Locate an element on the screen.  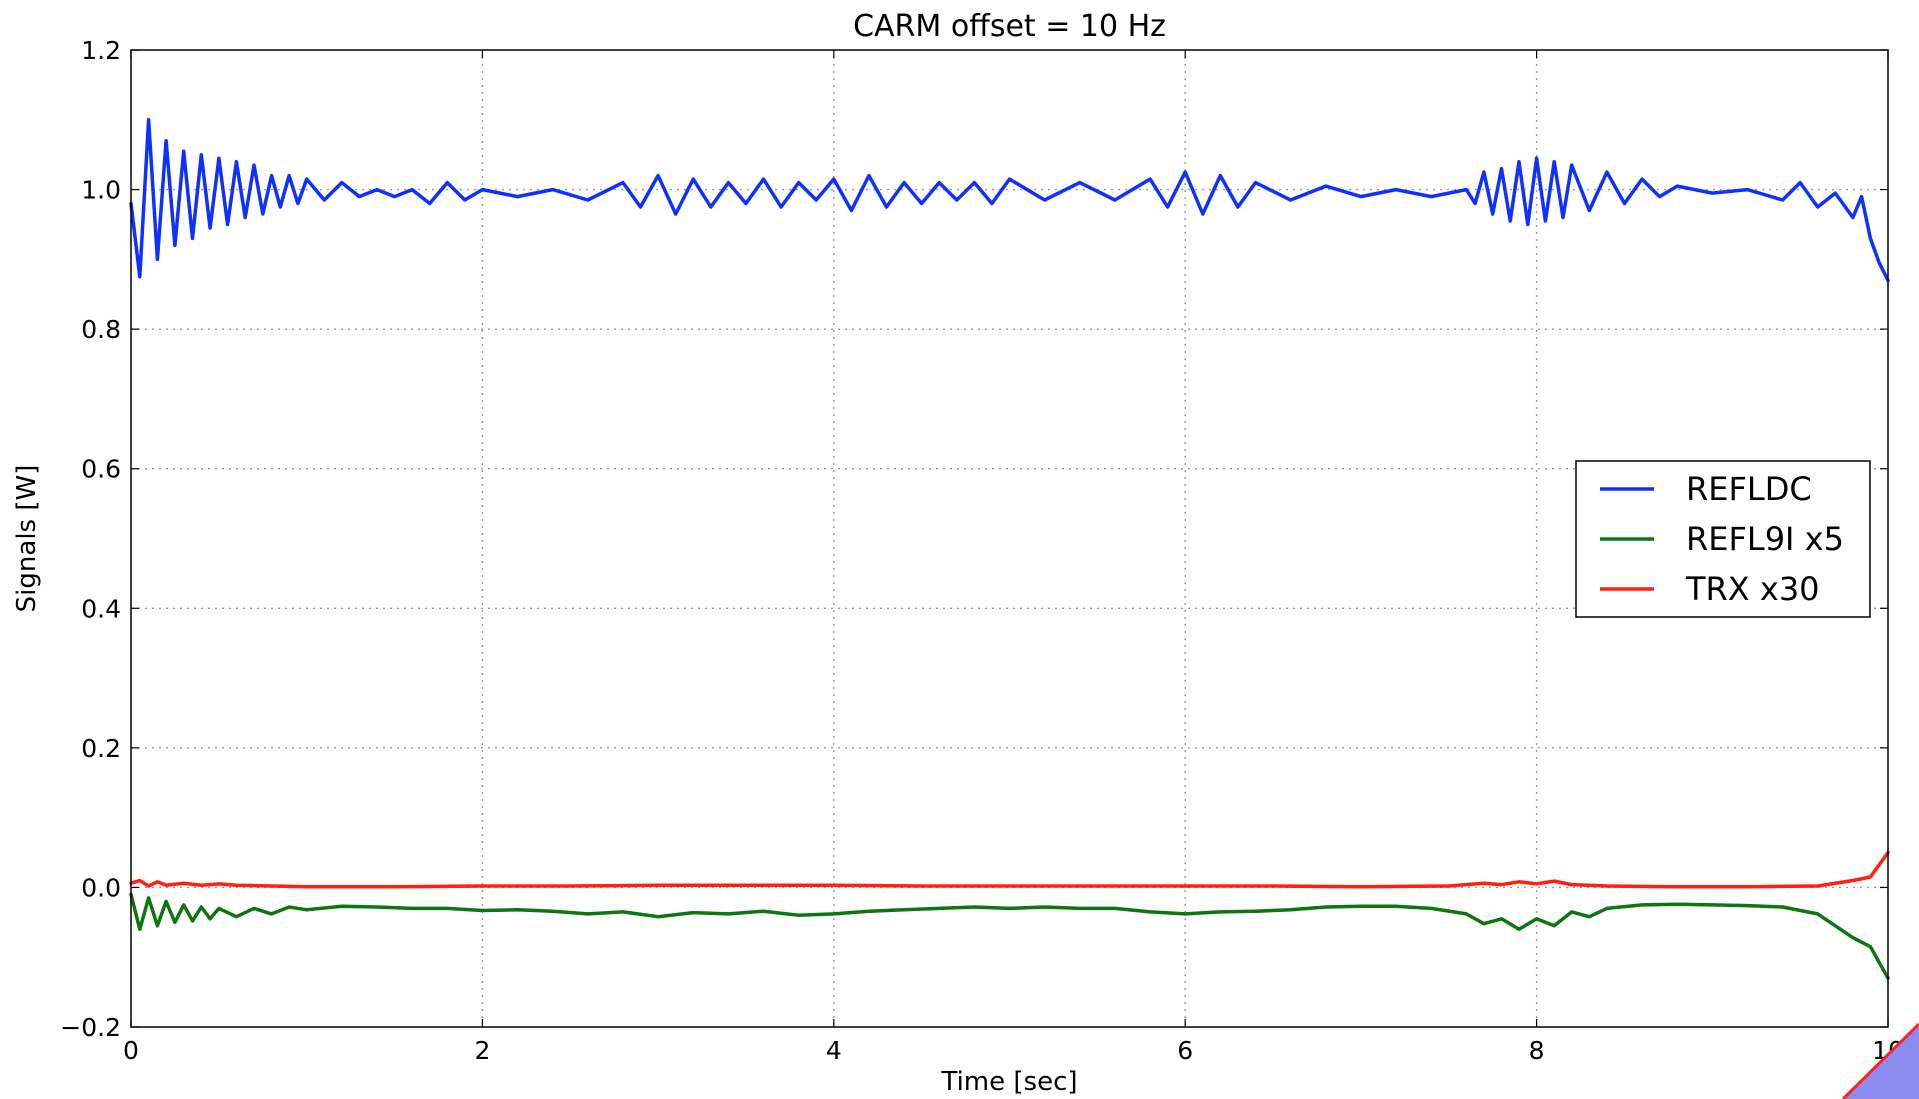
legend-label-refl9i-x5: REFL9I x5 is located at coordinates (1765, 539).